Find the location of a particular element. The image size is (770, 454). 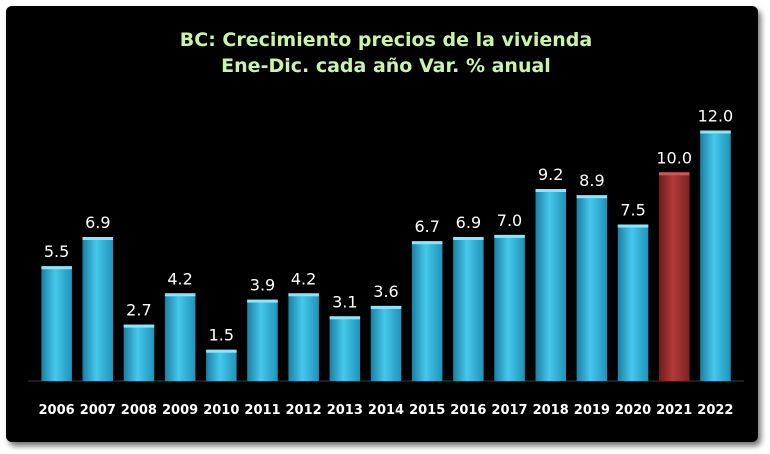

bar-top-highlight-2006 is located at coordinates (56, 268).